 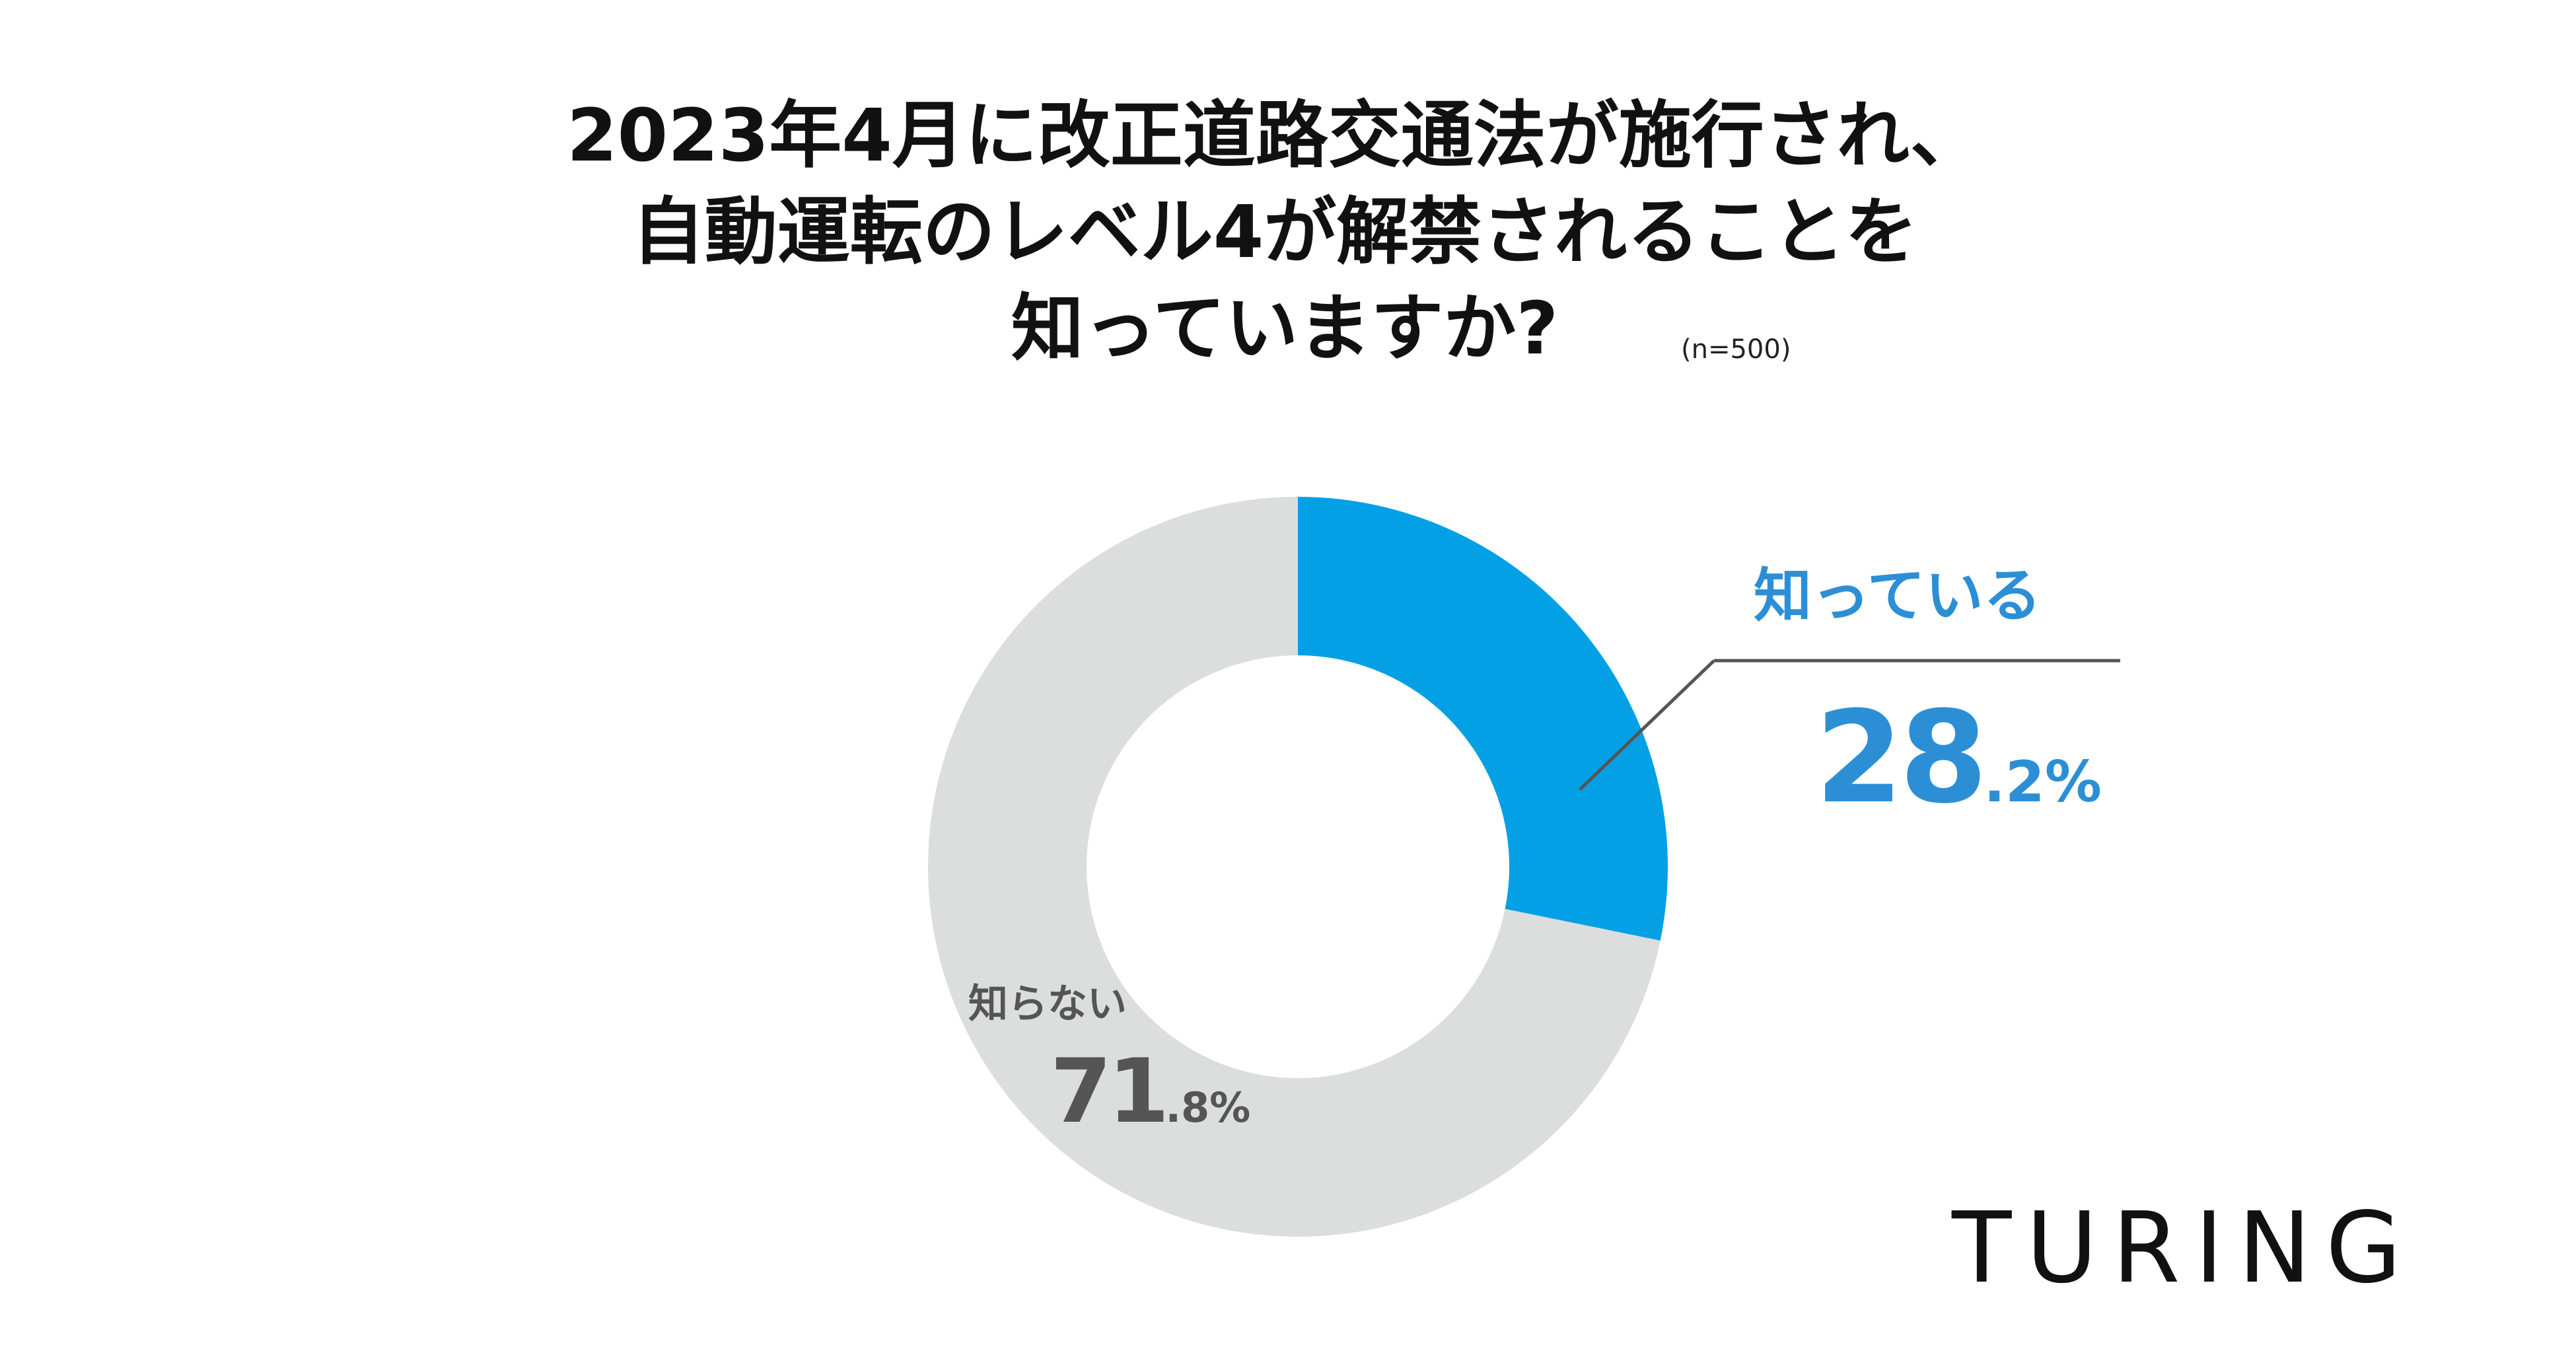 I want to click on know-percent-major: 28, so click(x=1901, y=758).